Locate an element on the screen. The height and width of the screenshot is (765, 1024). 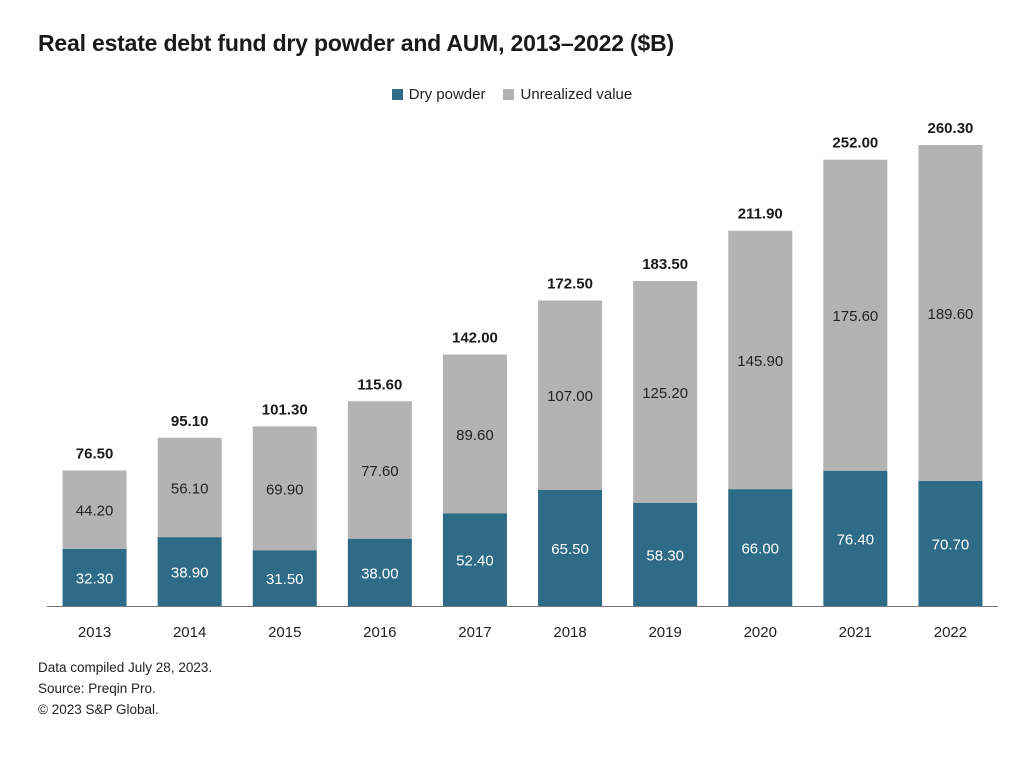
bar-unrealized-value-2021 is located at coordinates (855, 315).